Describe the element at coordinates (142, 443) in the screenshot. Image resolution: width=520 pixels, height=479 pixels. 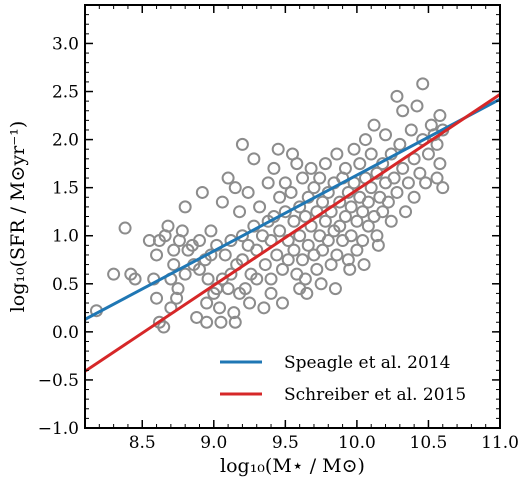
I see `x-tick-label: 8.5` at that location.